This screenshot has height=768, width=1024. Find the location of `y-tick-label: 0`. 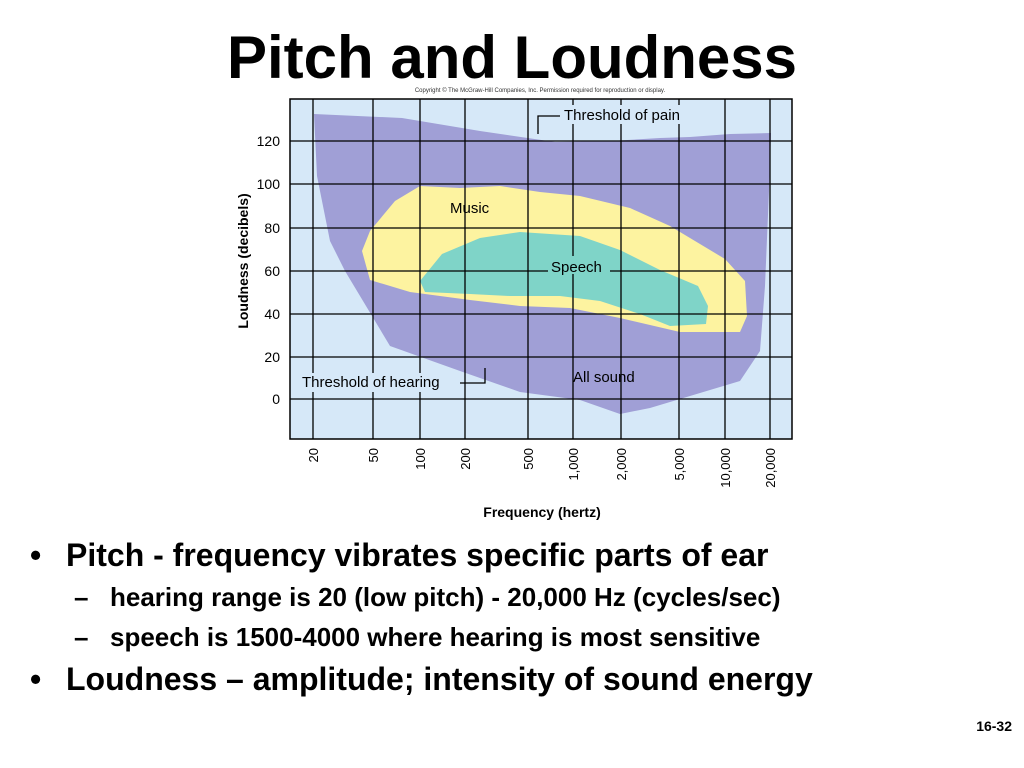

y-tick-label: 0 is located at coordinates (276, 399).